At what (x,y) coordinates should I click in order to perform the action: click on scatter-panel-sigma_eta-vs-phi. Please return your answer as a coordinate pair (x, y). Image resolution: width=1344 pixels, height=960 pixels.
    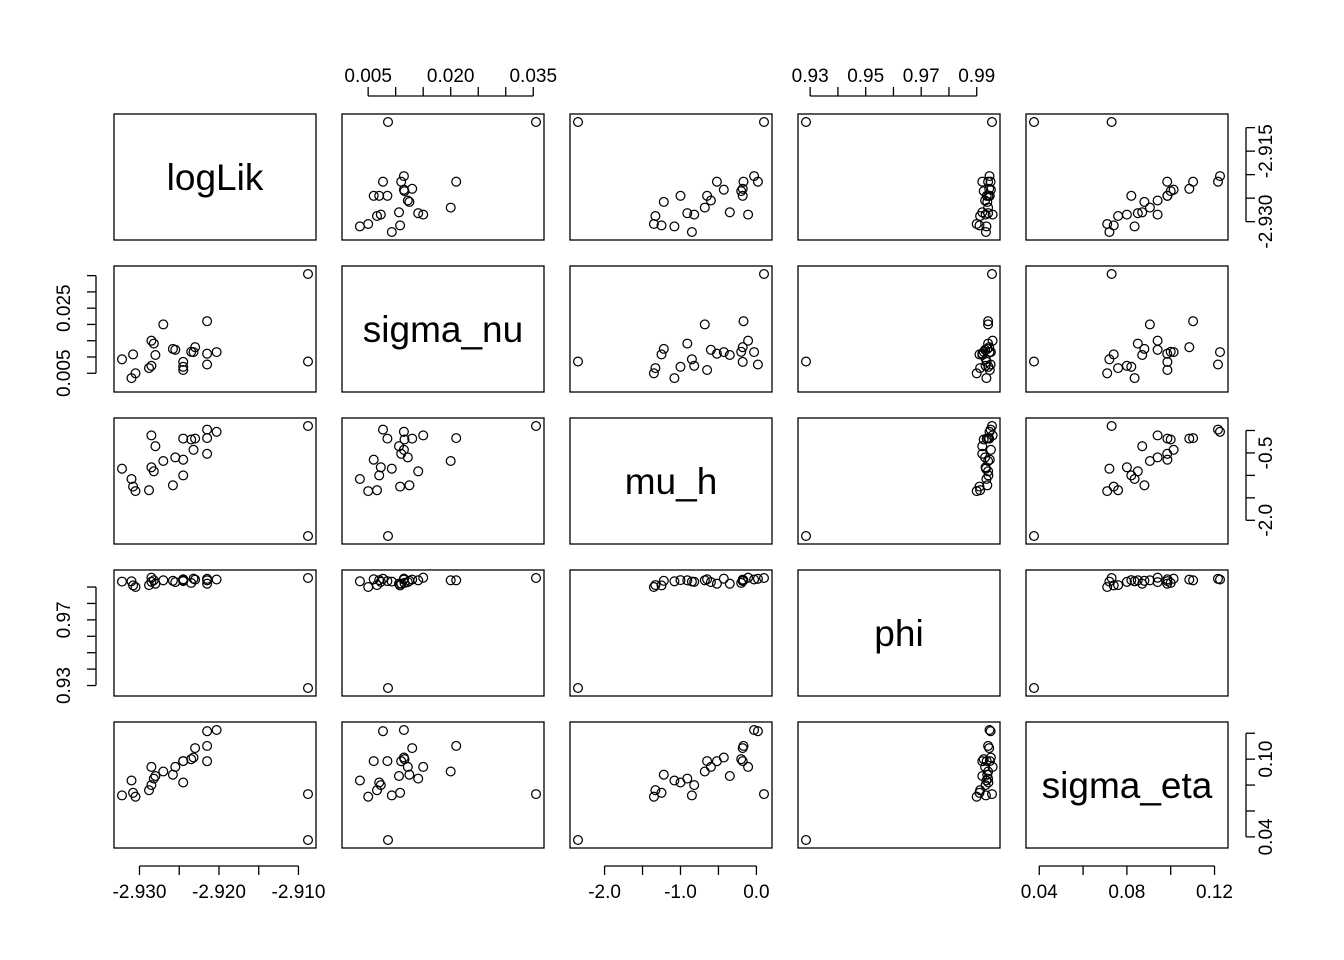
    Looking at the image, I should click on (1127, 633).